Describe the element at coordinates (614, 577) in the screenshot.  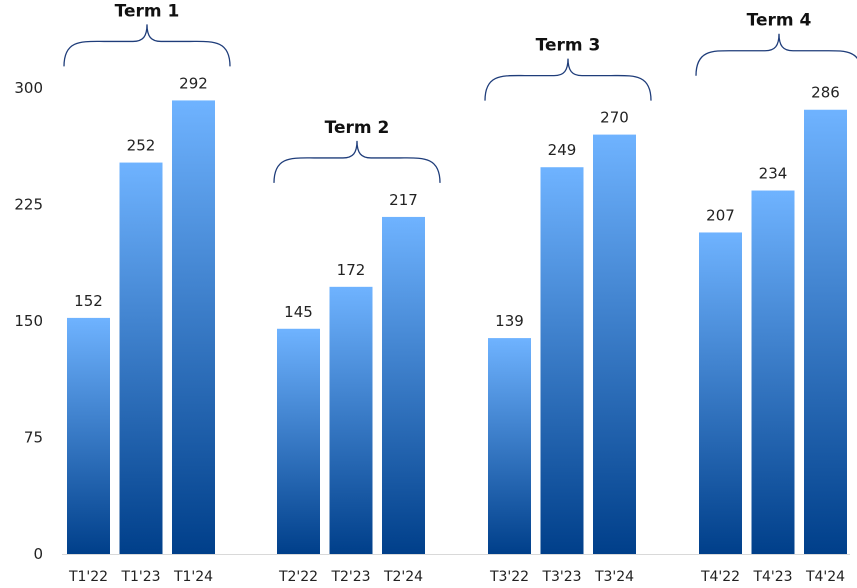
I see `x-tick-label: T3'24` at that location.